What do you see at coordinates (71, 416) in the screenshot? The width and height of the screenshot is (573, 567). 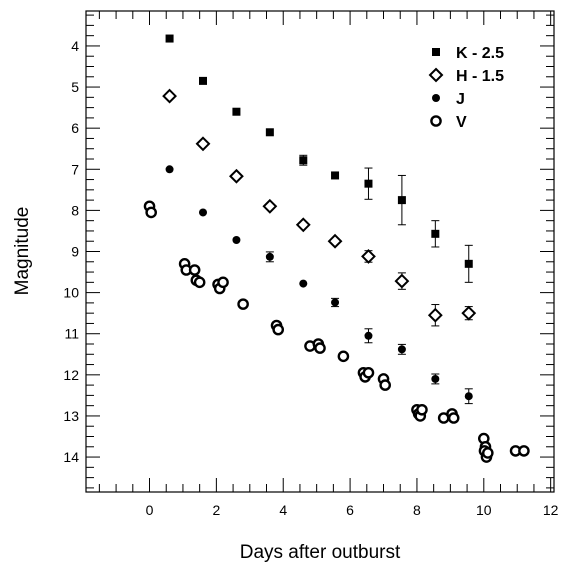 I see `y-tick-label: 13` at bounding box center [71, 416].